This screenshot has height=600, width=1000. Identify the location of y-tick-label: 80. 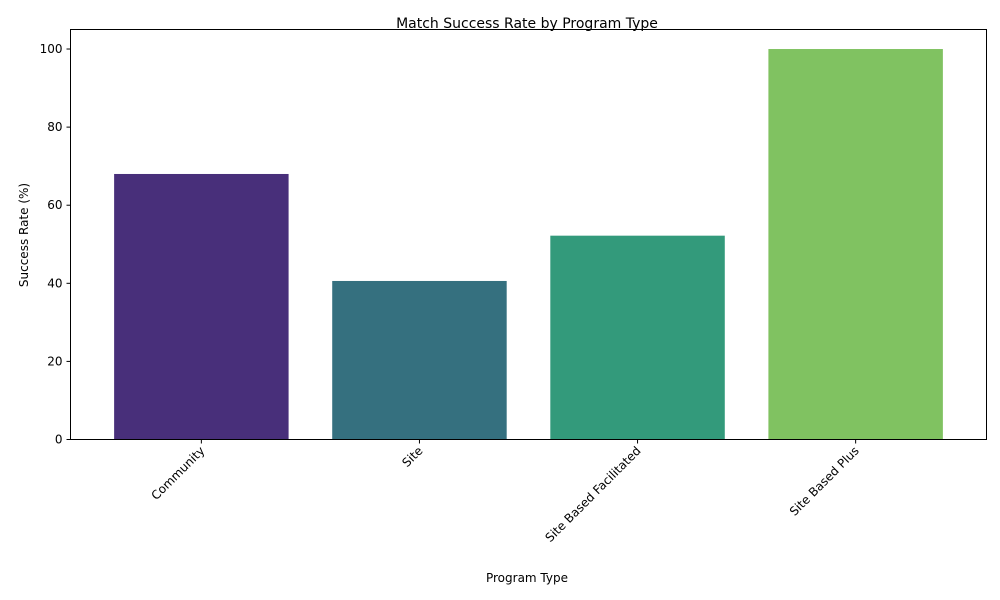
(54, 127).